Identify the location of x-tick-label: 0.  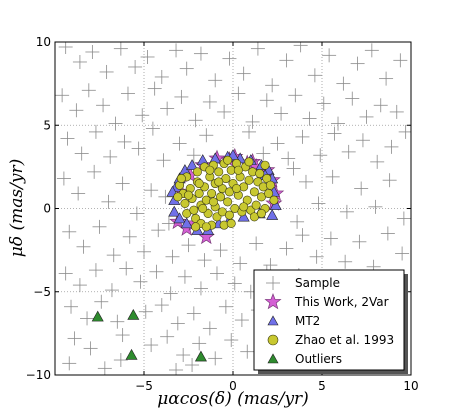
(233, 386).